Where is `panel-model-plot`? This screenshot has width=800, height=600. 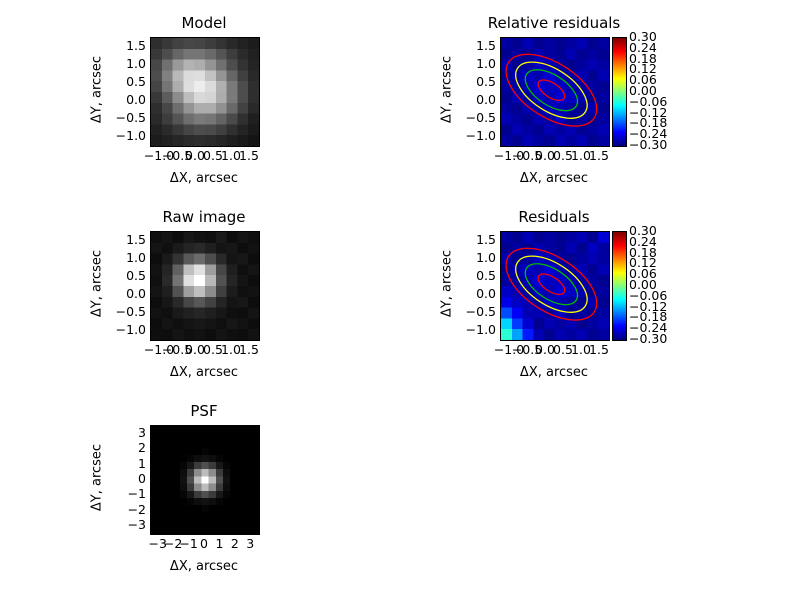 panel-model-plot is located at coordinates (205, 92).